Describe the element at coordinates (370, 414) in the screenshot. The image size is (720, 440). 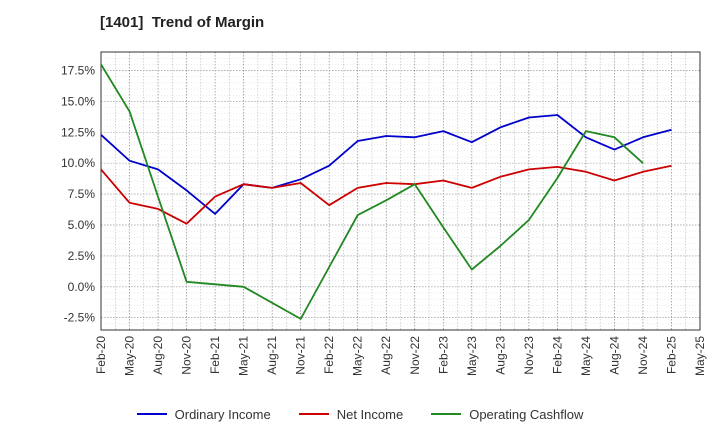
I see `legend-label-net-income: Net Income` at that location.